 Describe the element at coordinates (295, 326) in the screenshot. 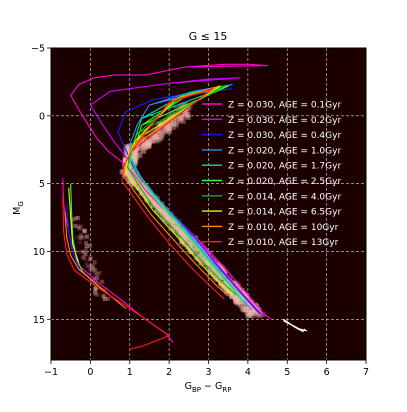

I see `extra-segment` at that location.